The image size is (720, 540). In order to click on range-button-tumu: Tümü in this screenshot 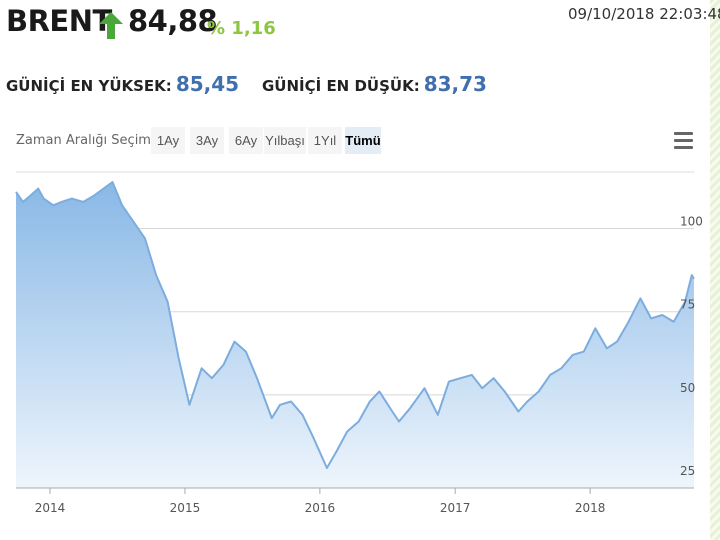, I will do `click(363, 140)`.